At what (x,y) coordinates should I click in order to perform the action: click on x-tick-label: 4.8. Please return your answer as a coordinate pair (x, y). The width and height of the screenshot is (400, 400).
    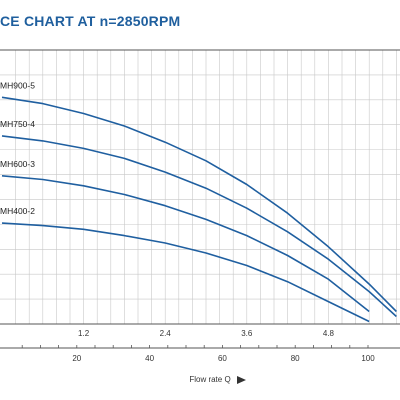
    Looking at the image, I should click on (329, 333).